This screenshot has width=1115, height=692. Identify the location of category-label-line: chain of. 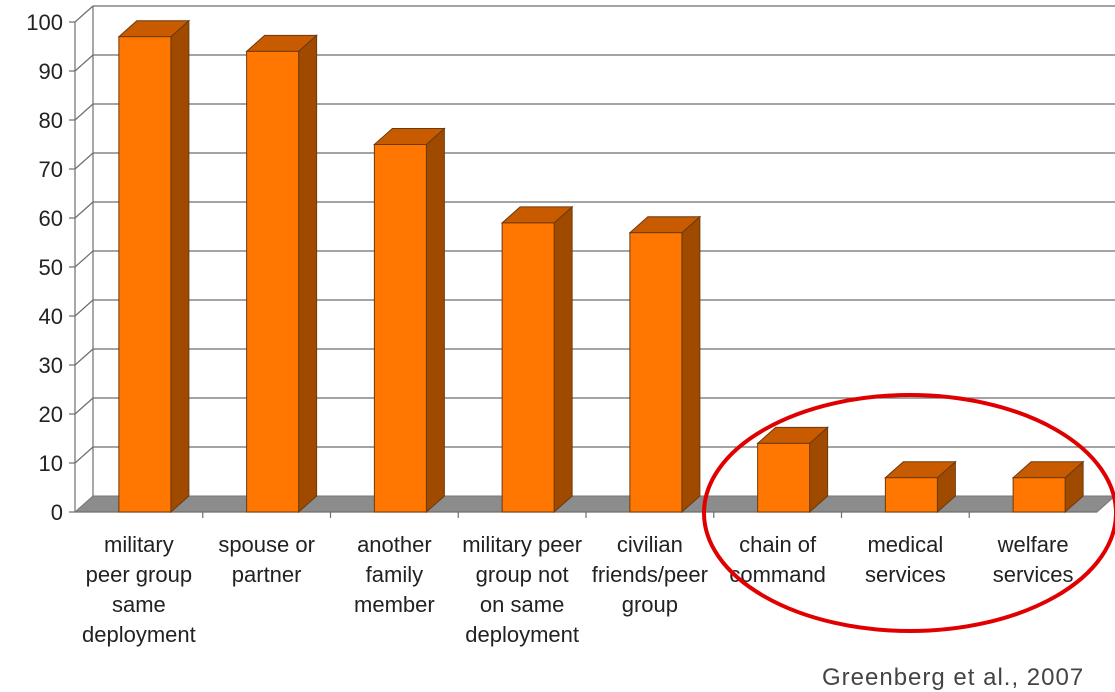
(778, 544).